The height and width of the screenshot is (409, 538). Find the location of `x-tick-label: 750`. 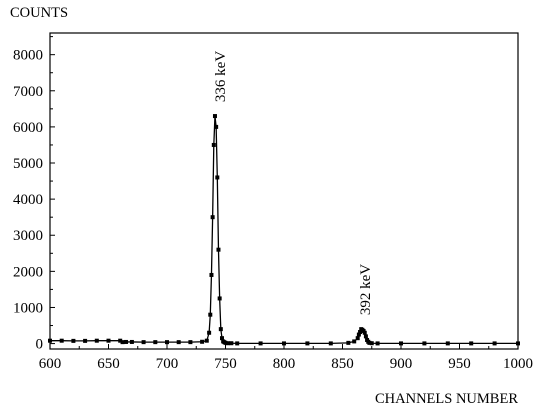

x-tick-label: 750 is located at coordinates (225, 364).